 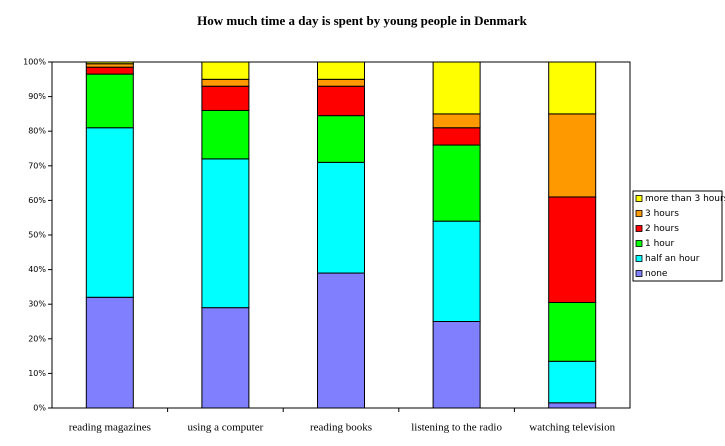 What do you see at coordinates (39, 408) in the screenshot?
I see `y-tick-label: 0%` at bounding box center [39, 408].